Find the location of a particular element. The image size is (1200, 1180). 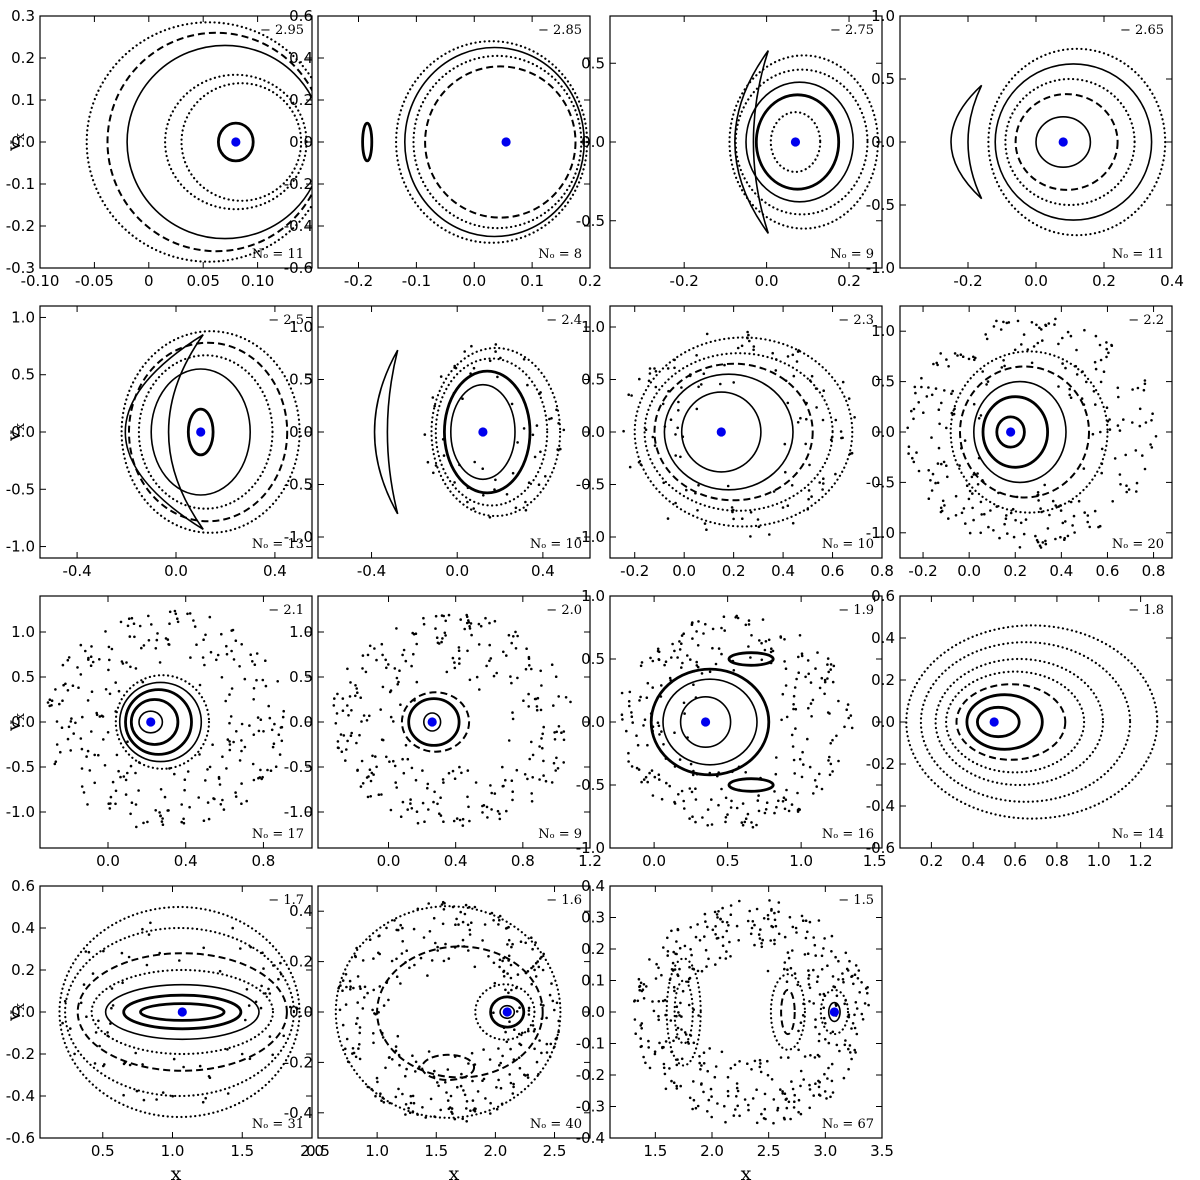

y-tick-label: 0.5 is located at coordinates (301, 677).